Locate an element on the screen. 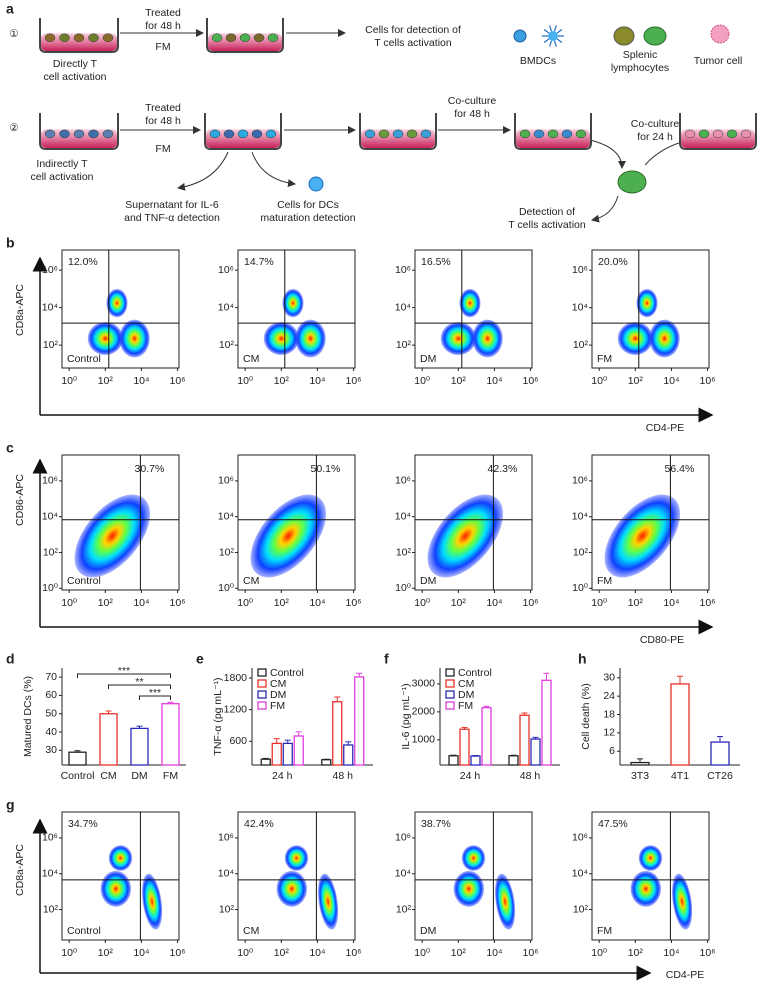 This screenshot has width=764, height=990. y-tick-label: 40 is located at coordinates (51, 732).